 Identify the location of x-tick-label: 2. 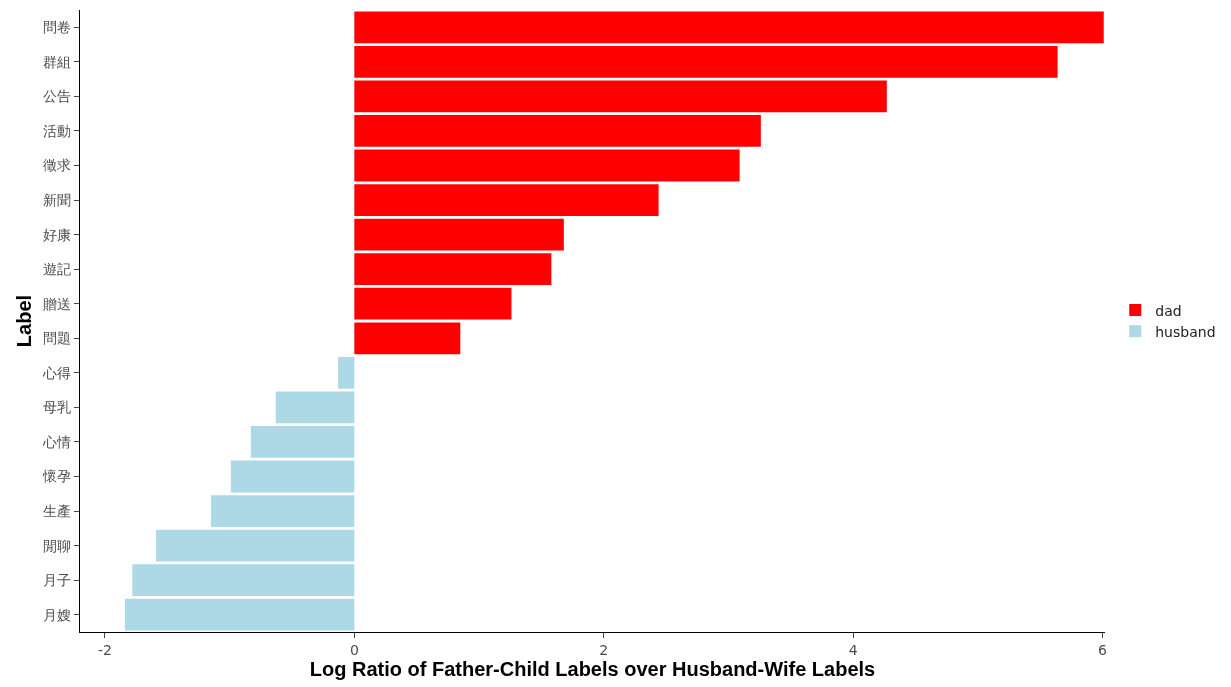
(604, 649).